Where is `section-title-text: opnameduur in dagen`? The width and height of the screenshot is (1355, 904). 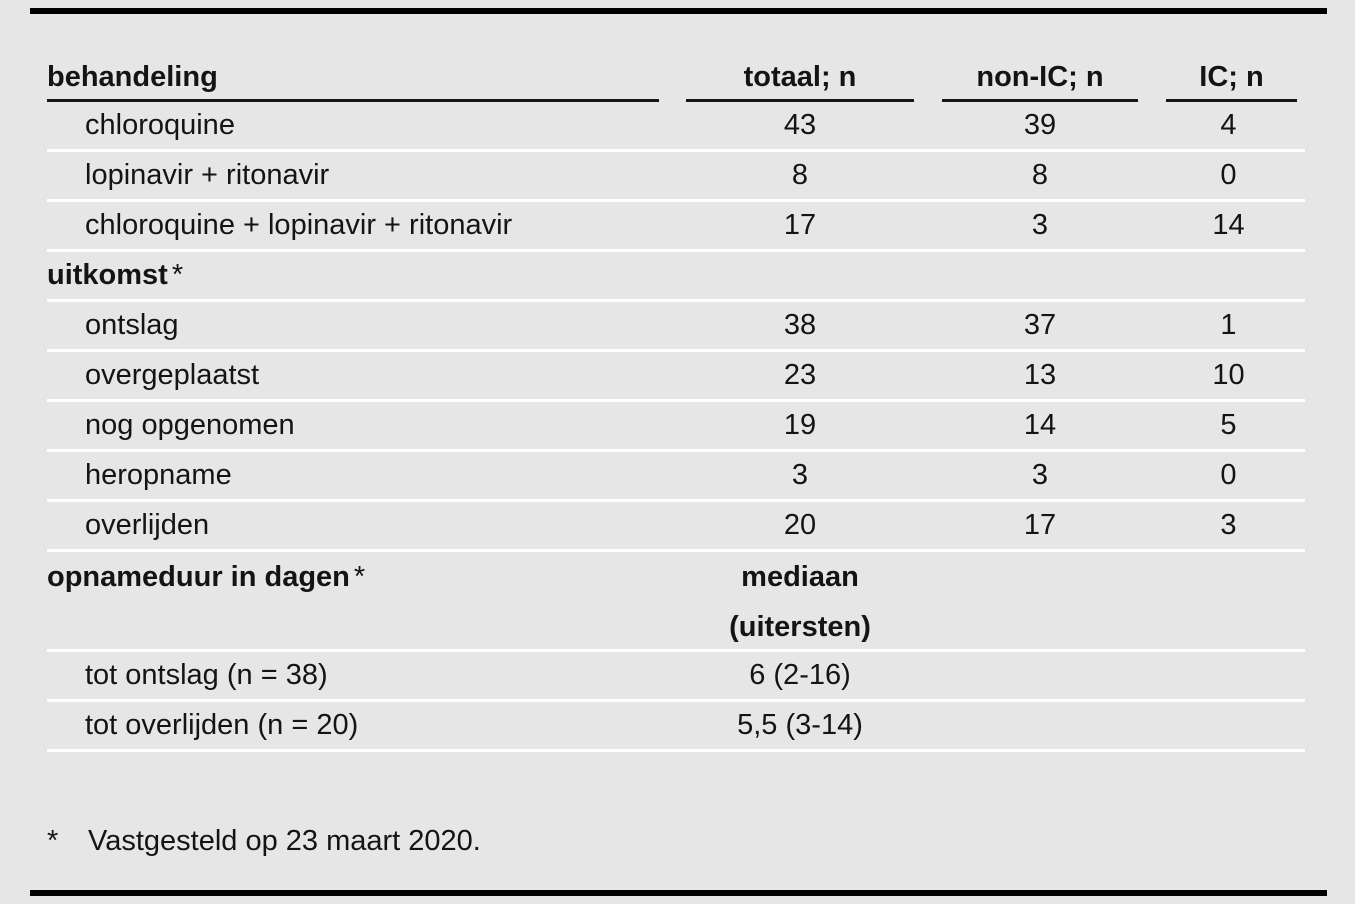
section-title-text: opnameduur in dagen is located at coordinates (198, 577).